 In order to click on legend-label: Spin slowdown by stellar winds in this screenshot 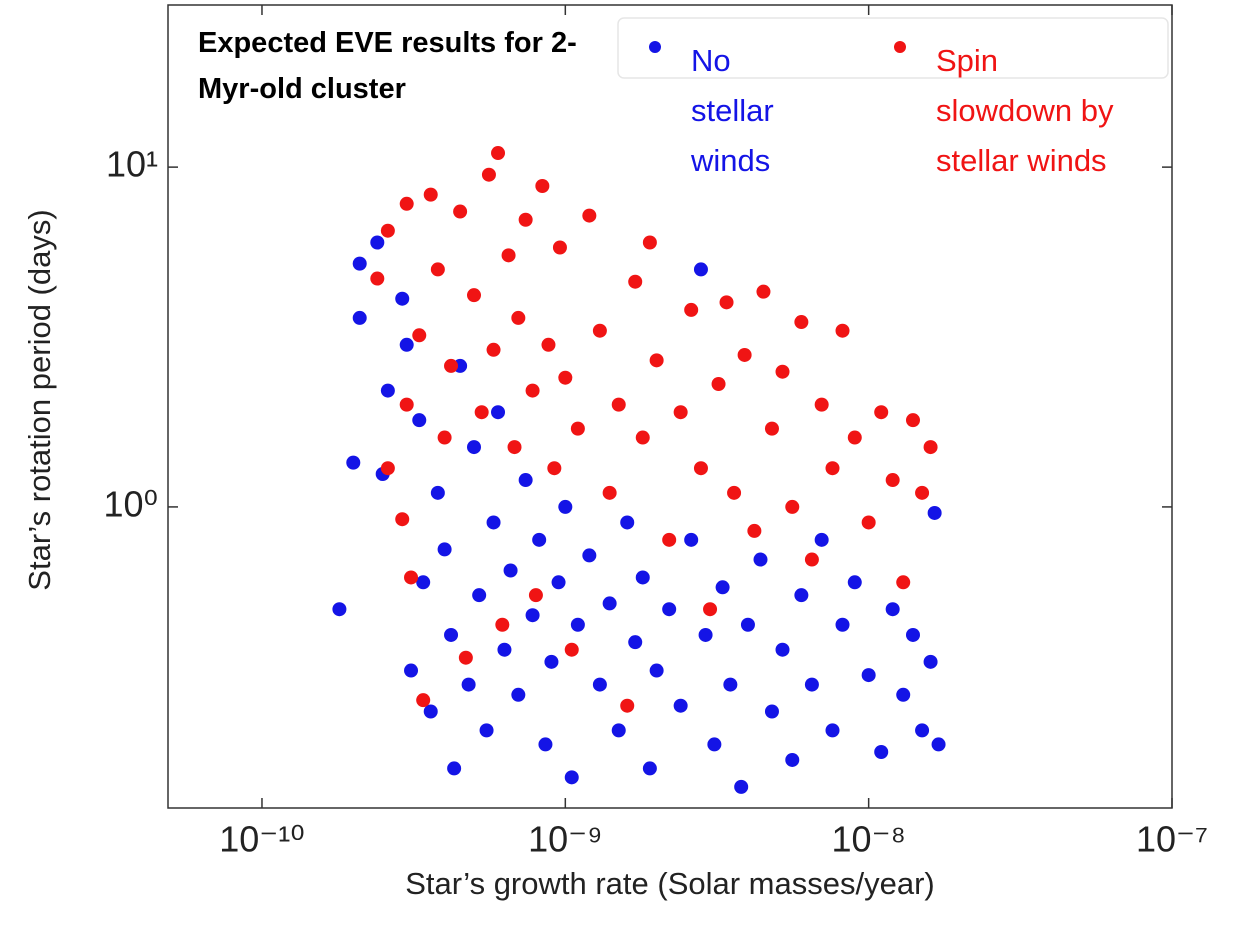, I will do `click(1025, 110)`.